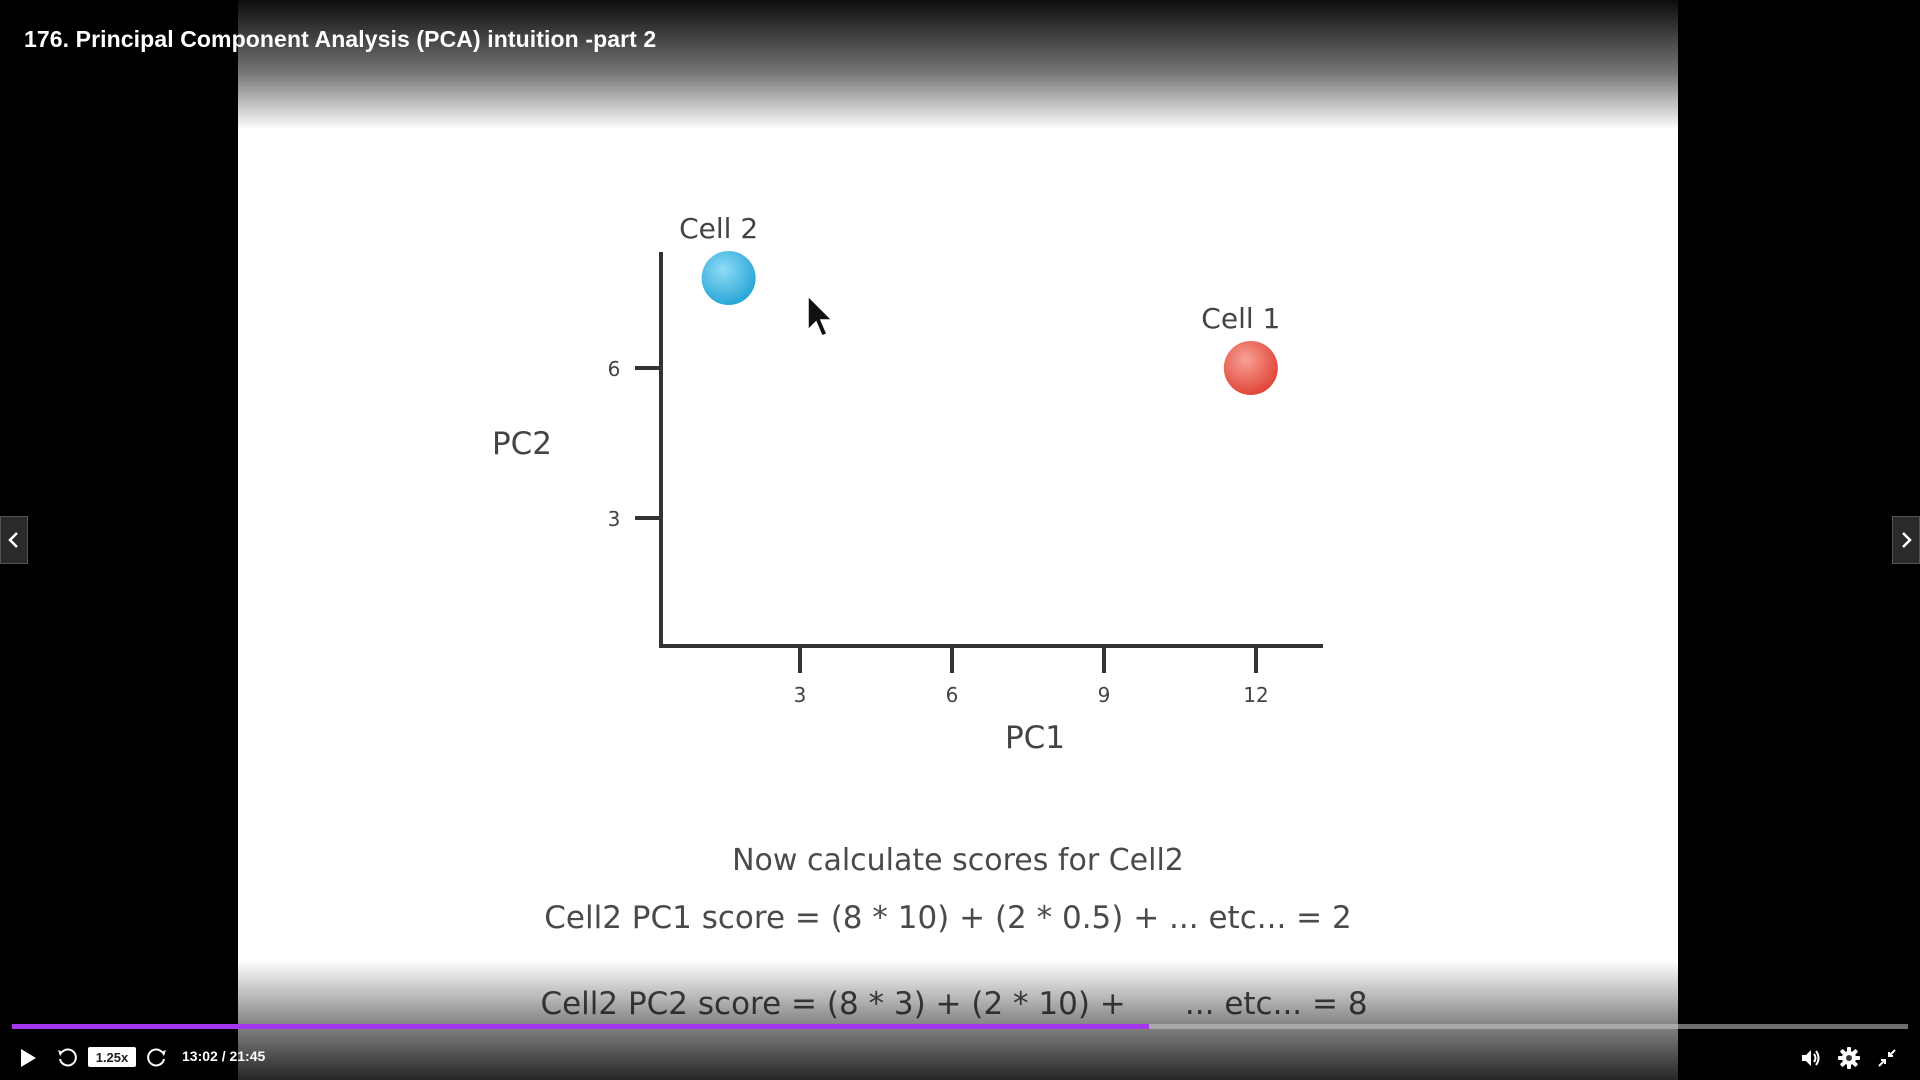  I want to click on rewind-button, so click(67, 1058).